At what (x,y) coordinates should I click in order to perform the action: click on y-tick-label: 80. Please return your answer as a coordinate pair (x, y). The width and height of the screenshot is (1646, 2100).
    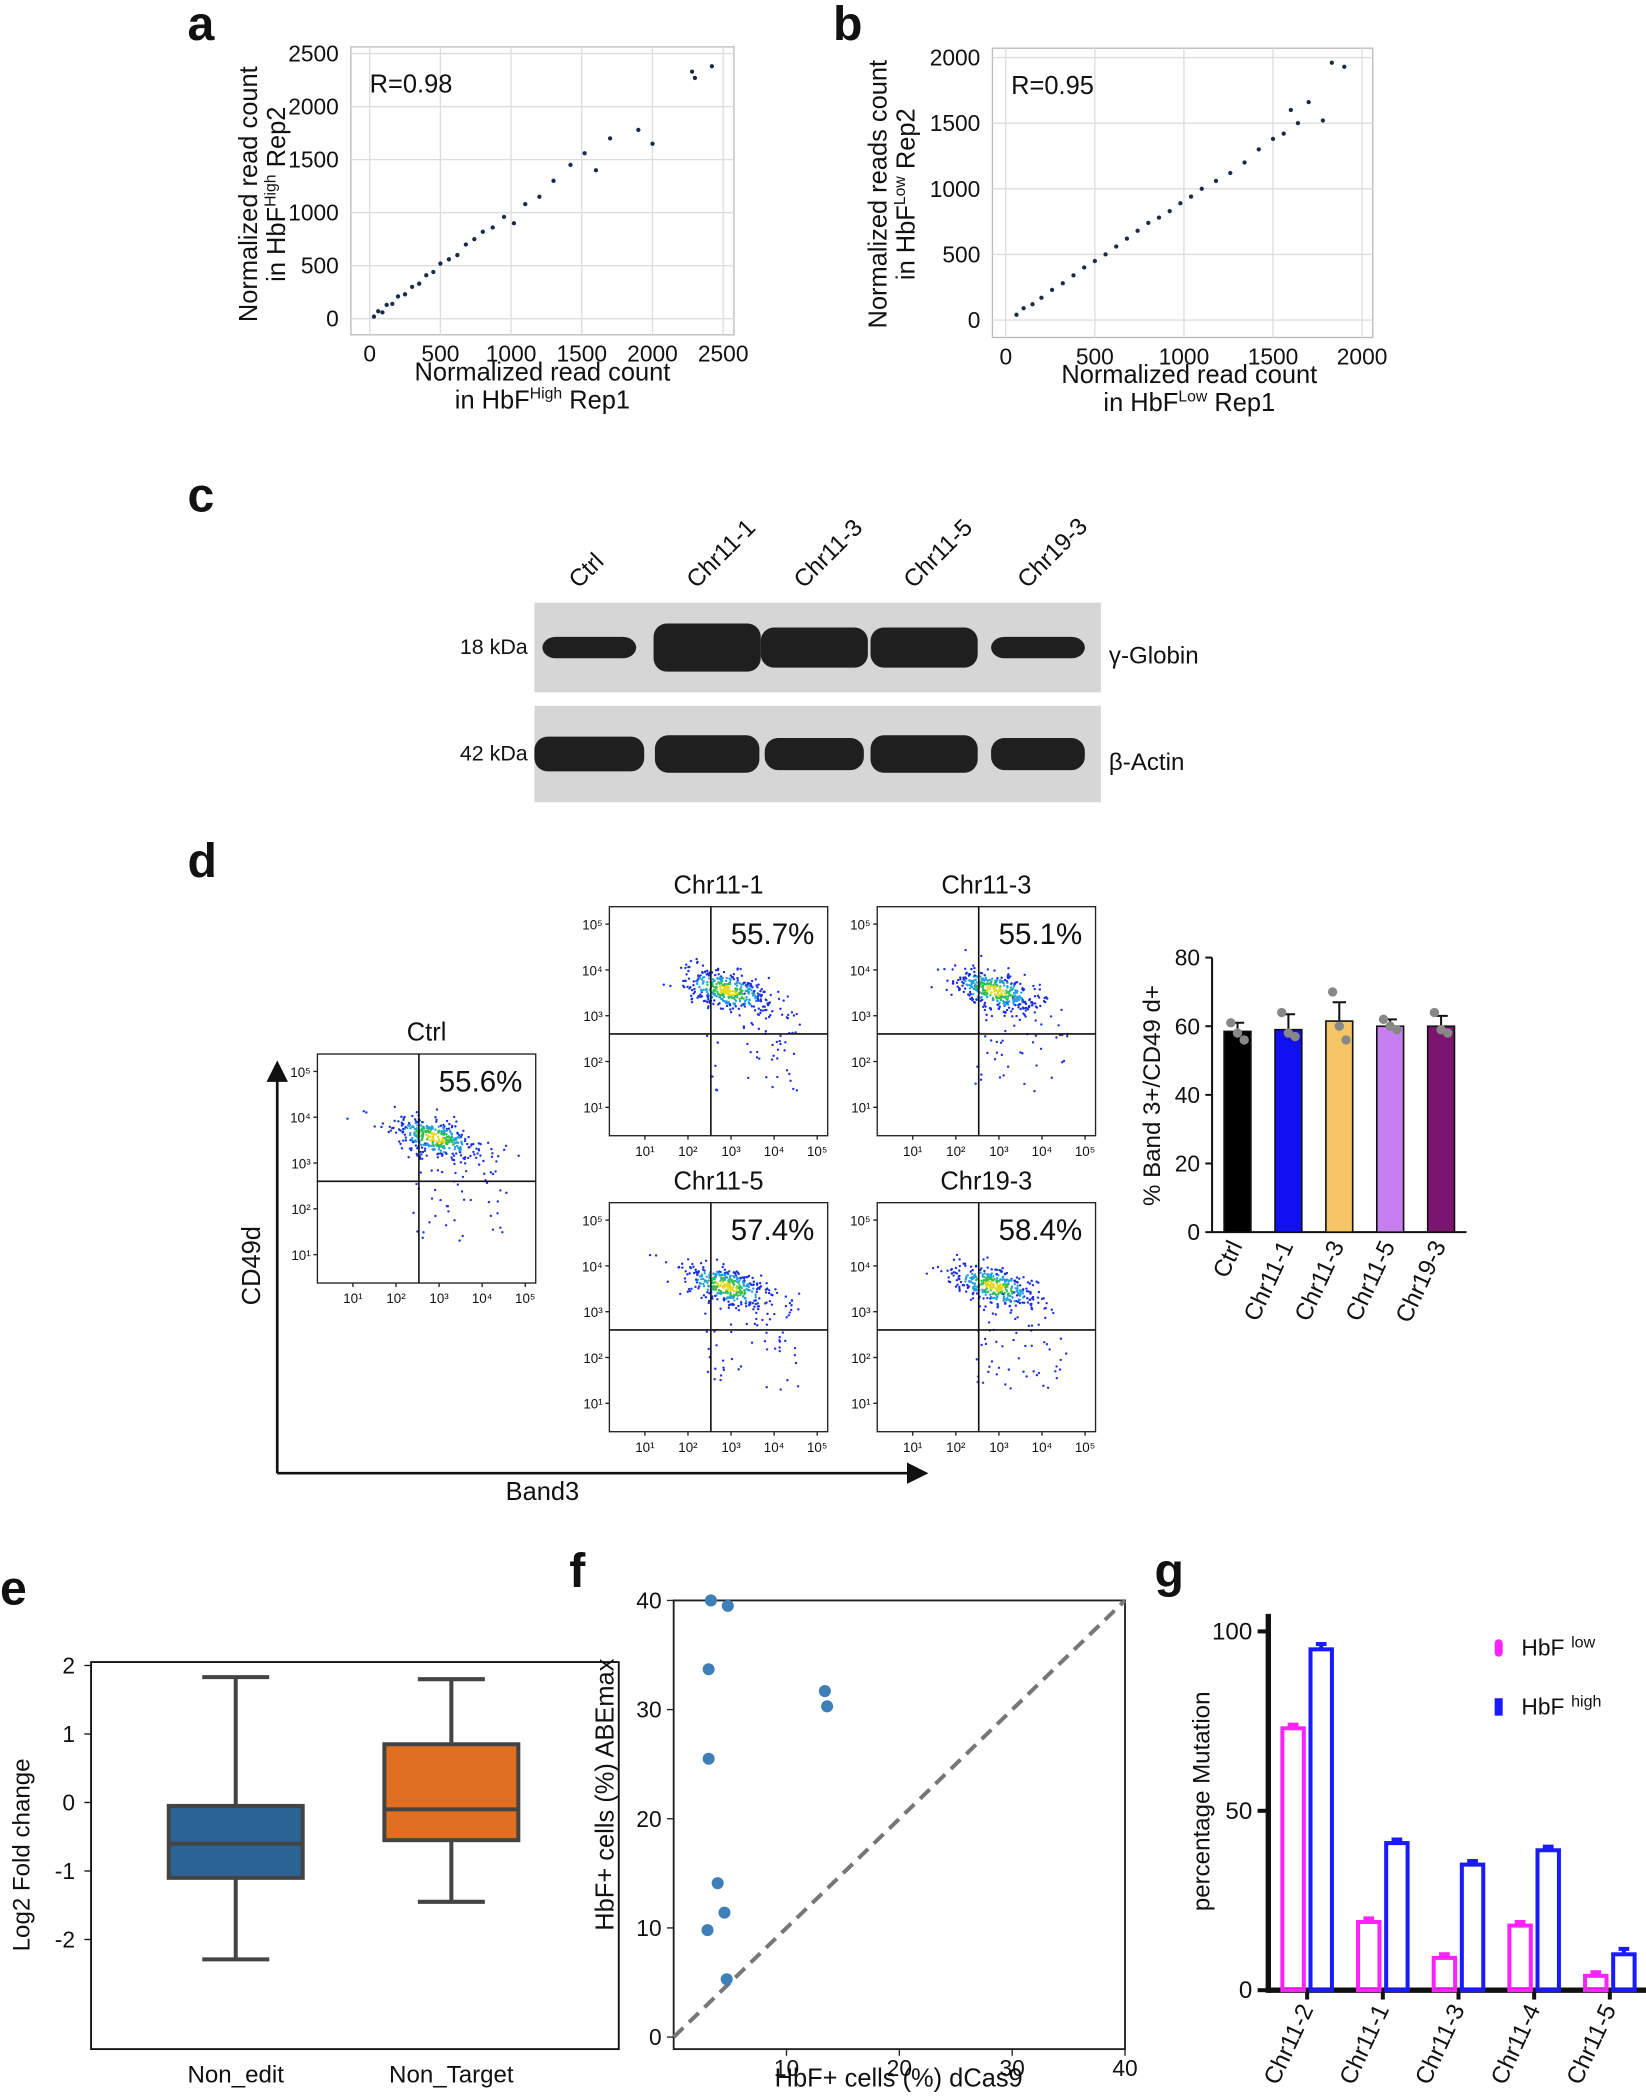
    Looking at the image, I should click on (1187, 958).